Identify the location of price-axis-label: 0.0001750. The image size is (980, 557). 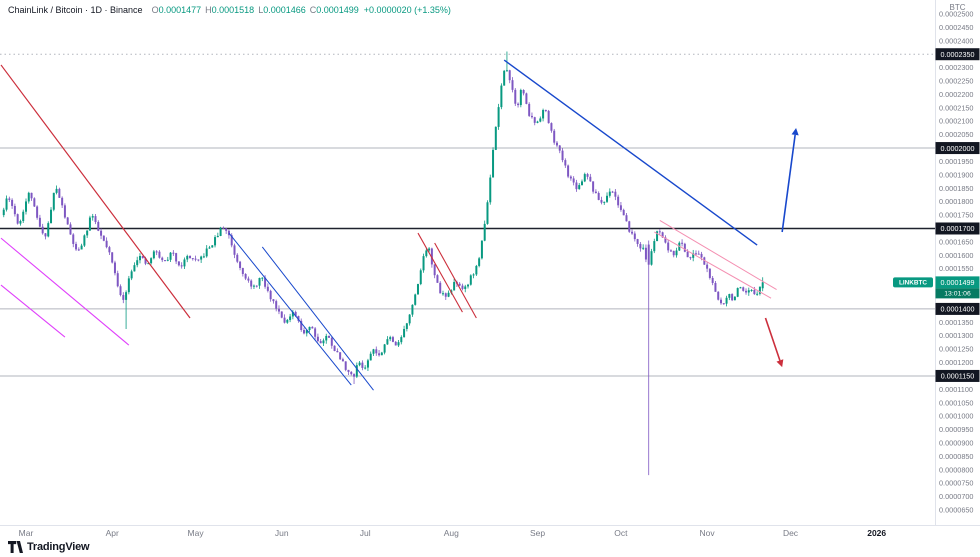
(956, 215).